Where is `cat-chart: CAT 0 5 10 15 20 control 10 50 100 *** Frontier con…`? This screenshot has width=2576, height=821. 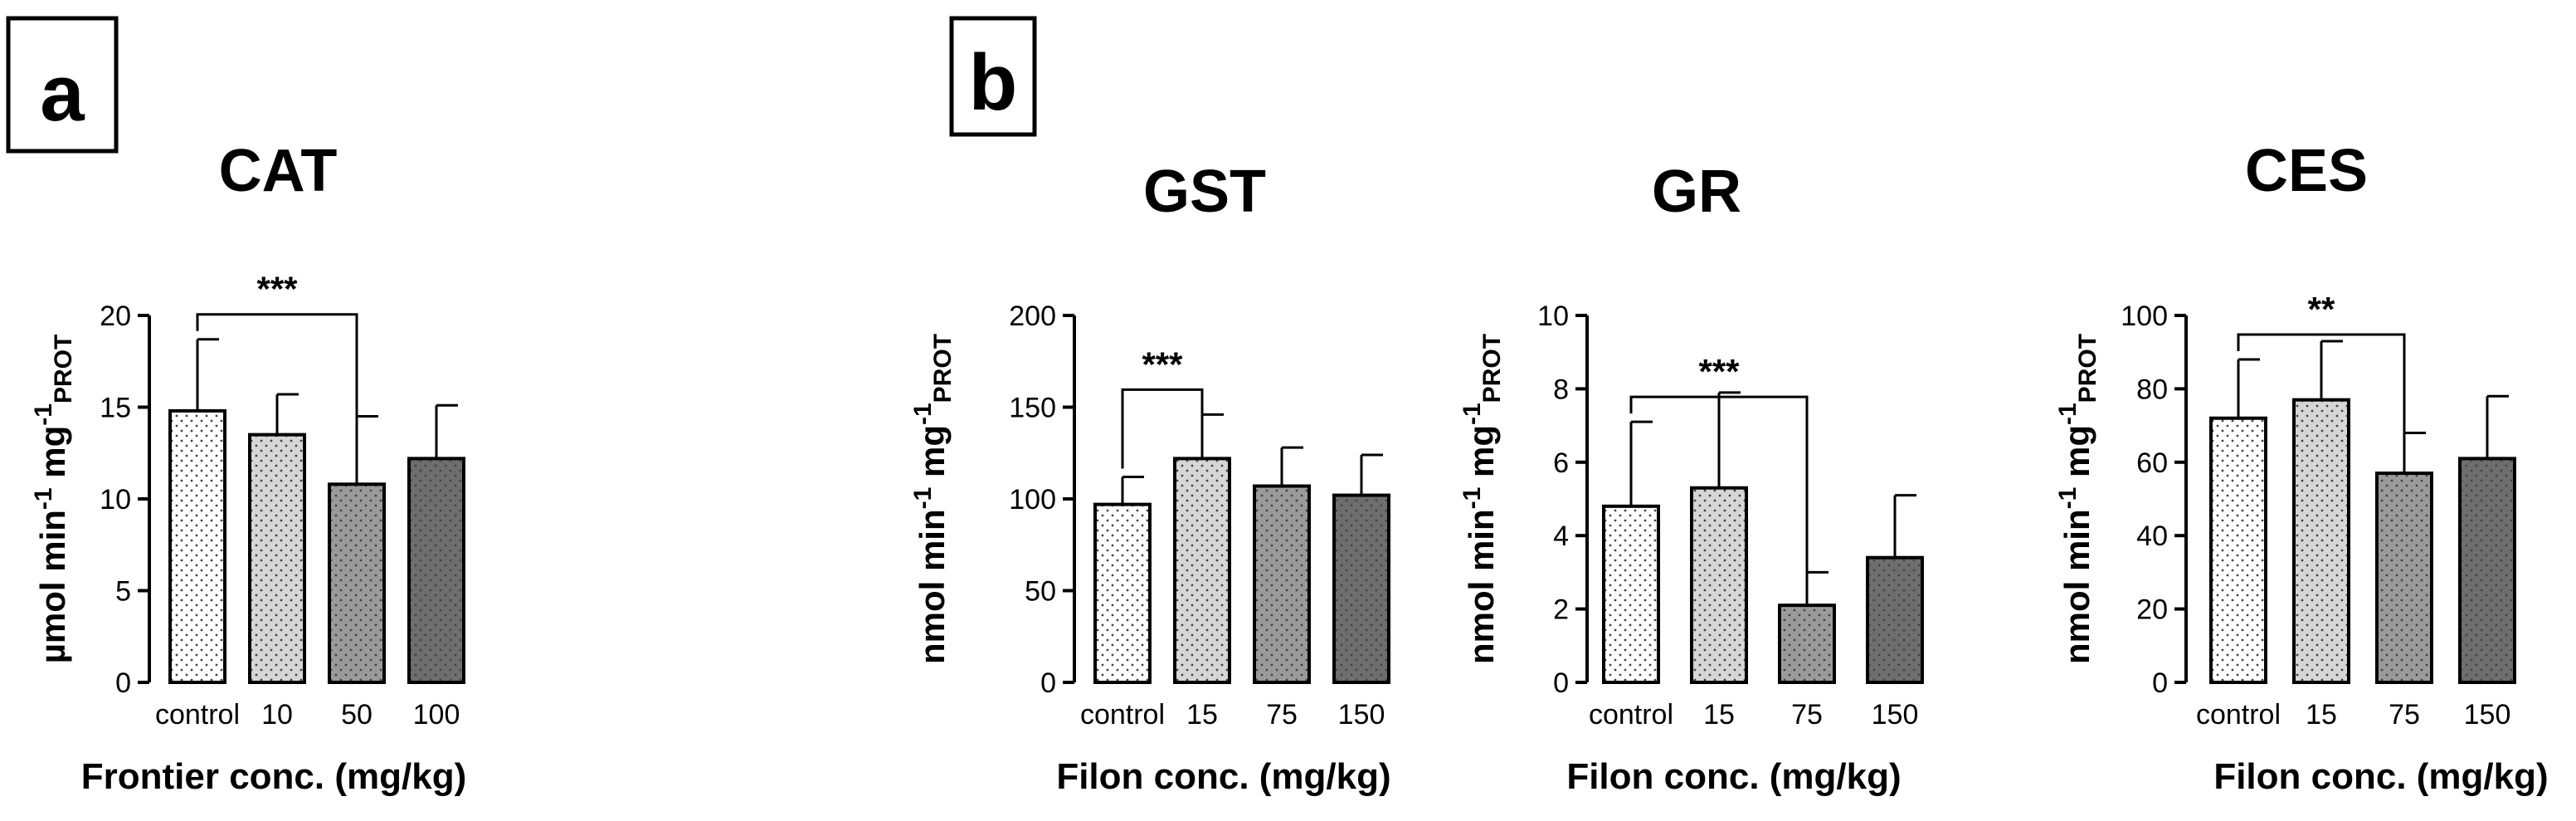 cat-chart: CAT 0 5 10 15 20 control 10 50 100 *** Frontier con… is located at coordinates (248, 467).